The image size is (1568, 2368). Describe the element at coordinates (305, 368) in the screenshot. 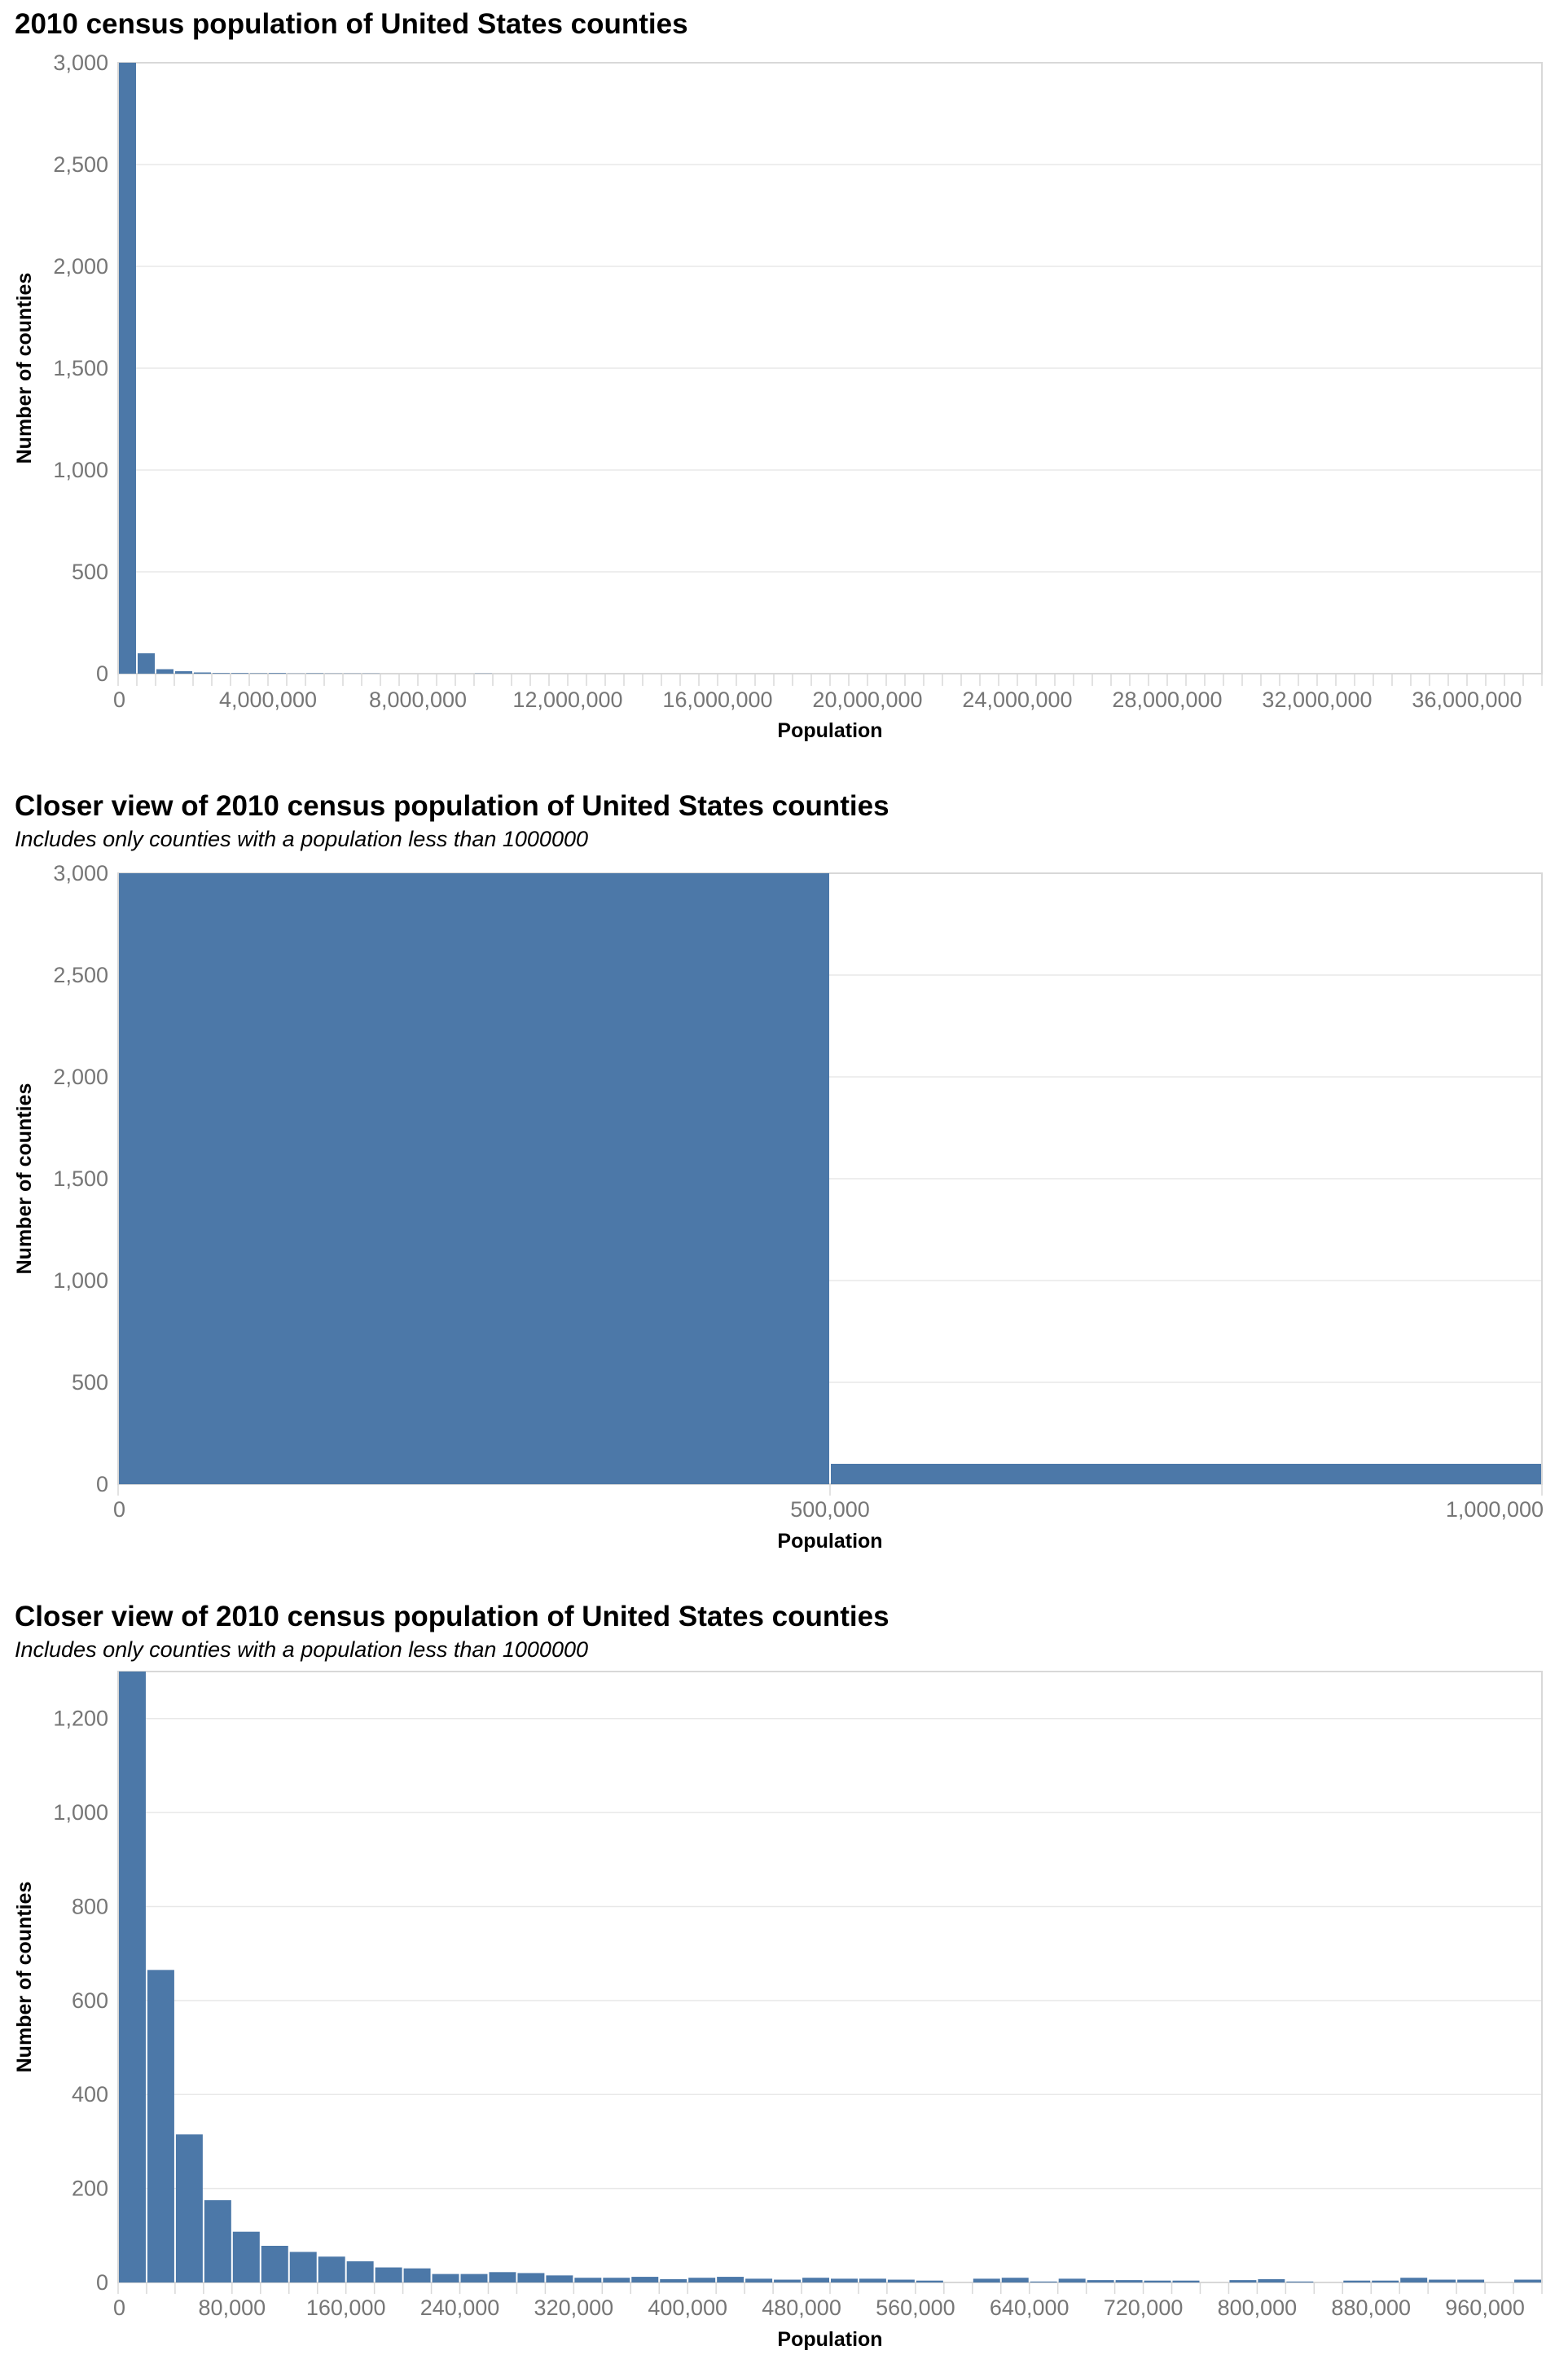

I see `bars` at that location.